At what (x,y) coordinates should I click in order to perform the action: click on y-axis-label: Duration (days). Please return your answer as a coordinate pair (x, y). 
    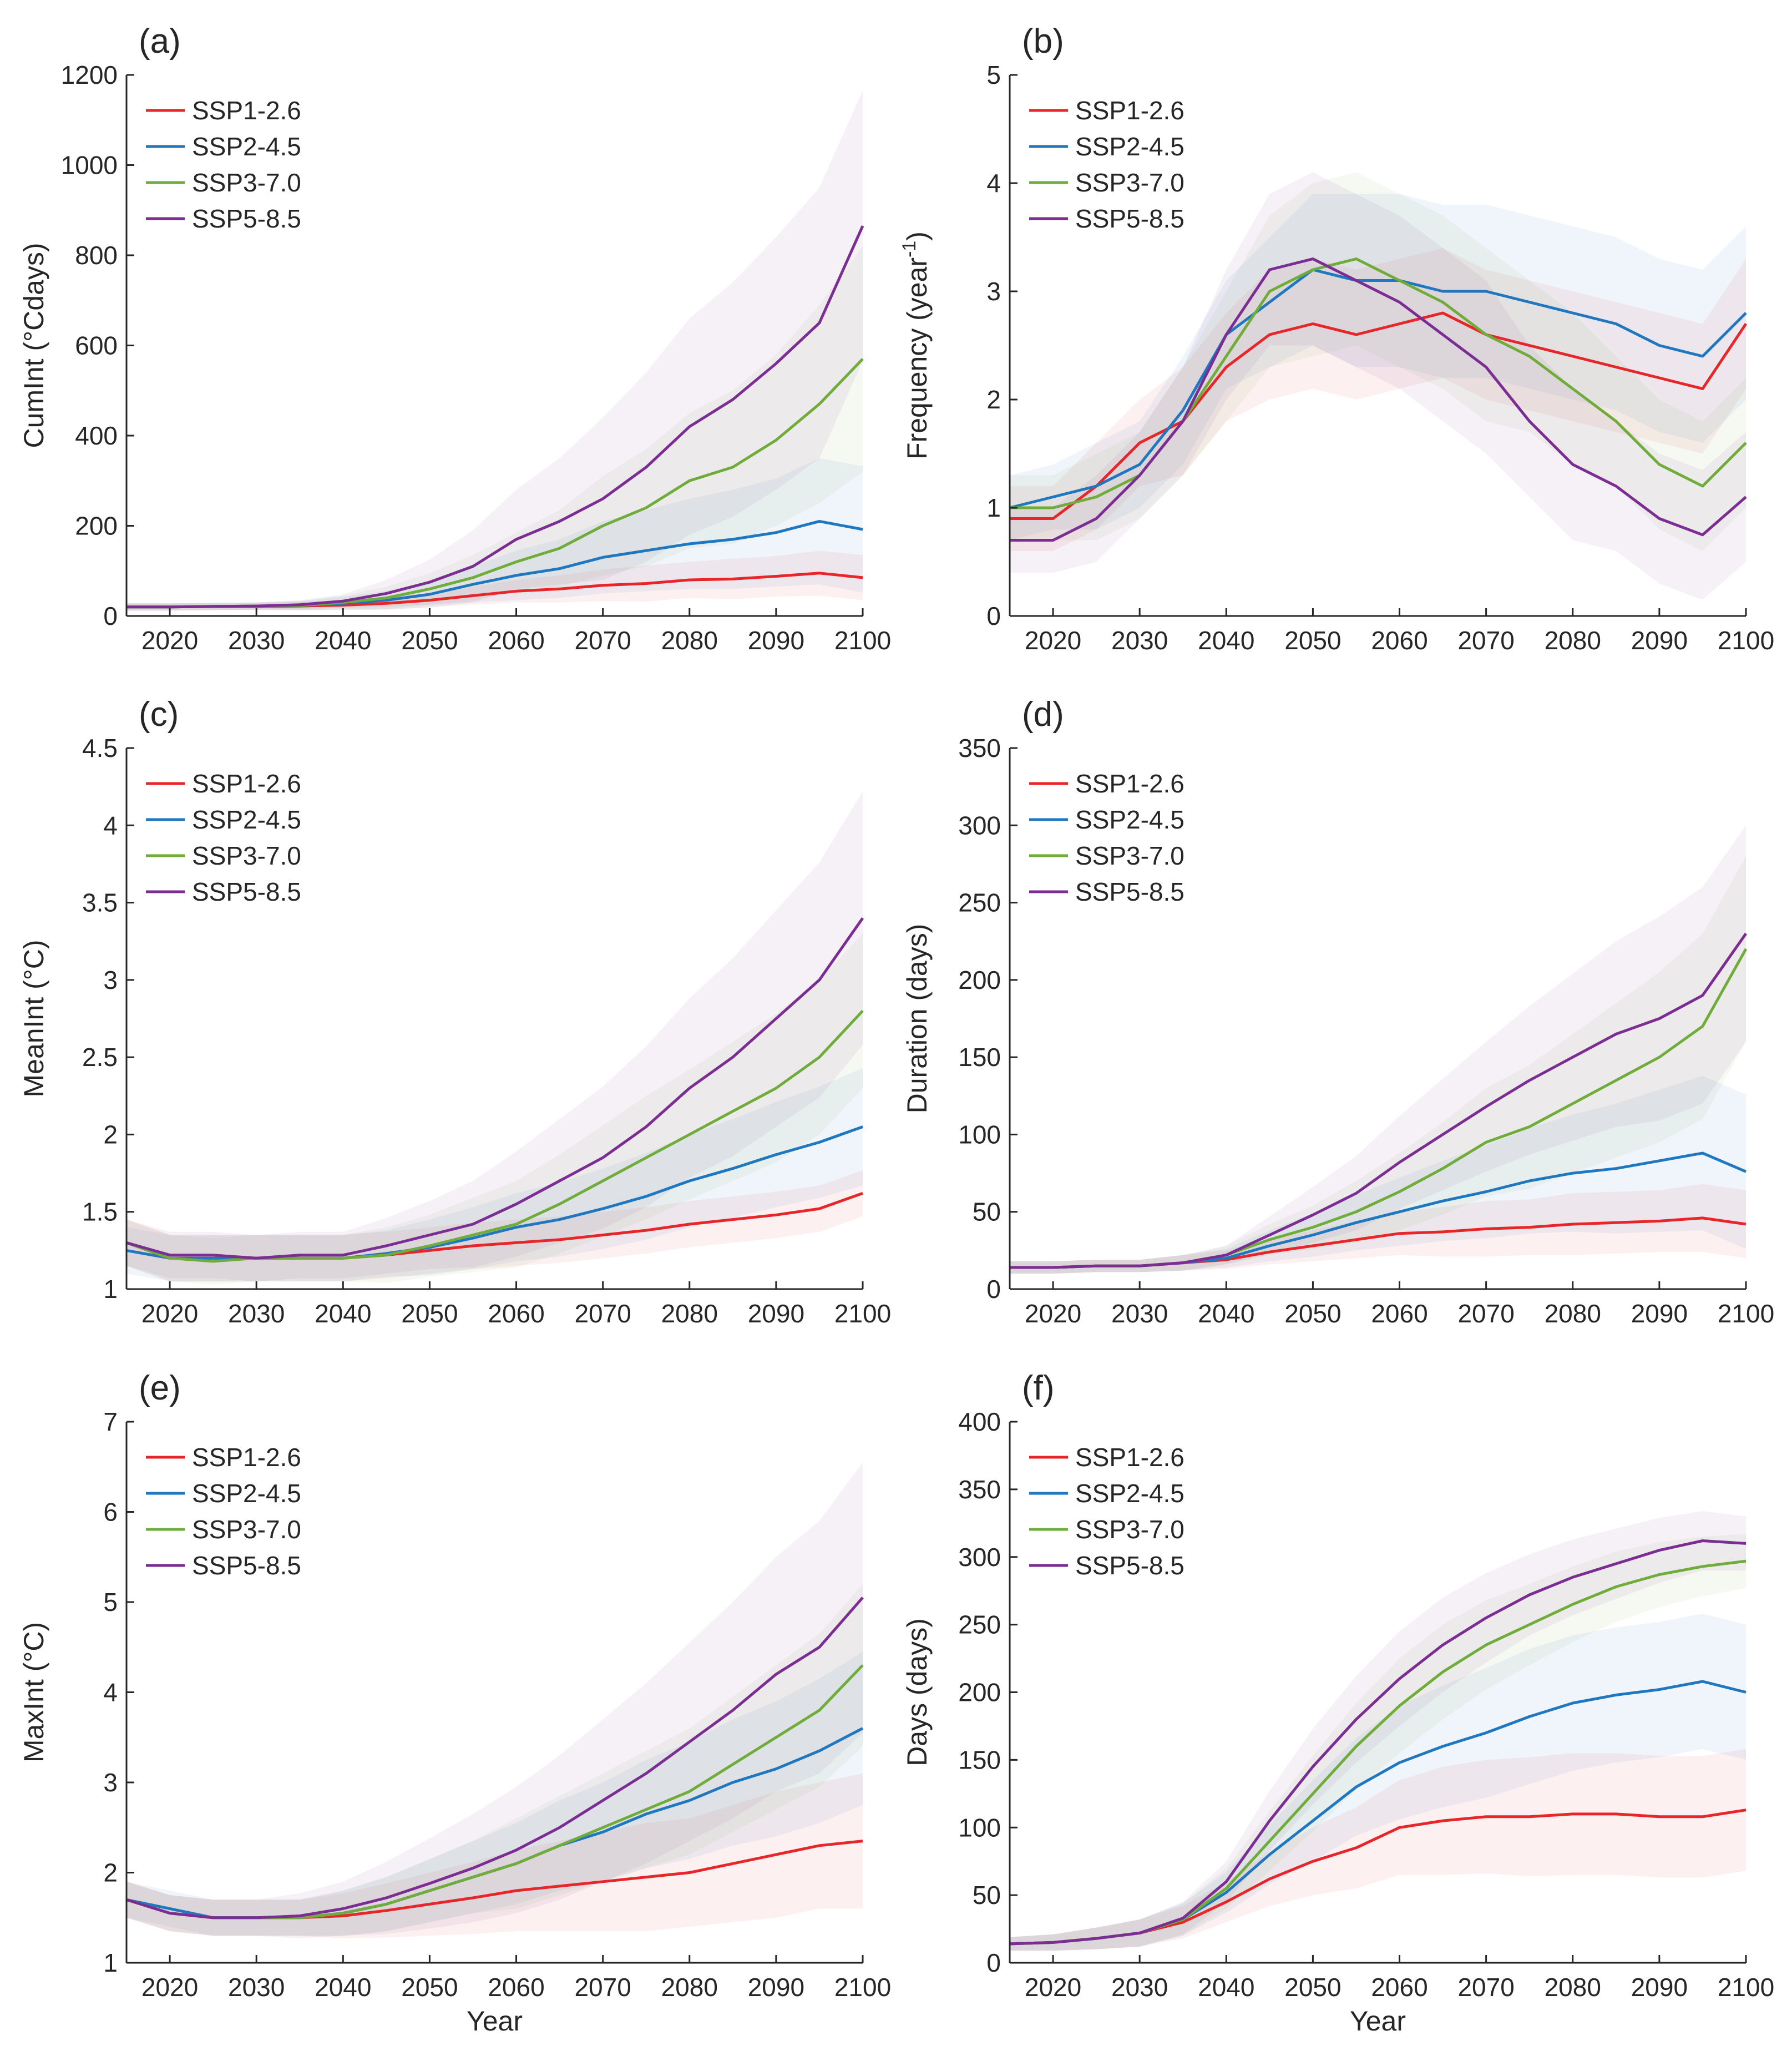
    Looking at the image, I should click on (918, 1019).